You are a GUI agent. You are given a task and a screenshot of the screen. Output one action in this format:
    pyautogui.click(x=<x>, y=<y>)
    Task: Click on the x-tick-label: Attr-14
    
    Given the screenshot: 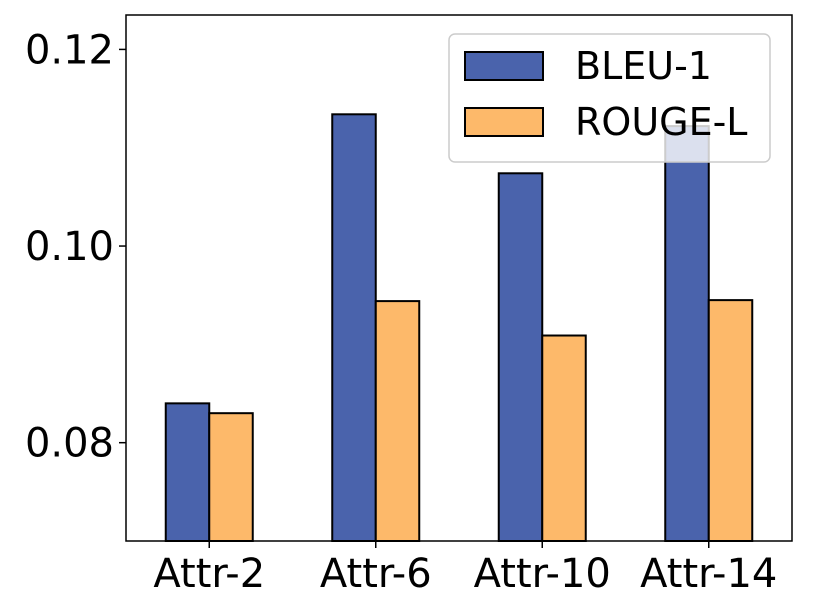 What is the action you would take?
    pyautogui.click(x=708, y=574)
    